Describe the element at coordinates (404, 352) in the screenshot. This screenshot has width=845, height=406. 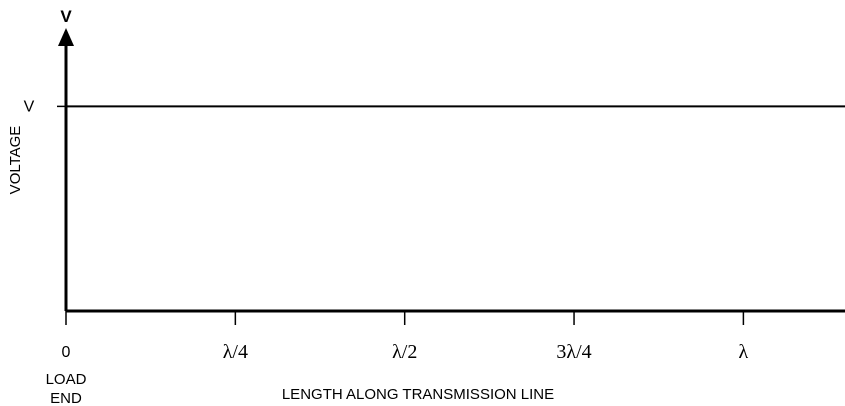
I see `x-tick-label: λ/2` at that location.